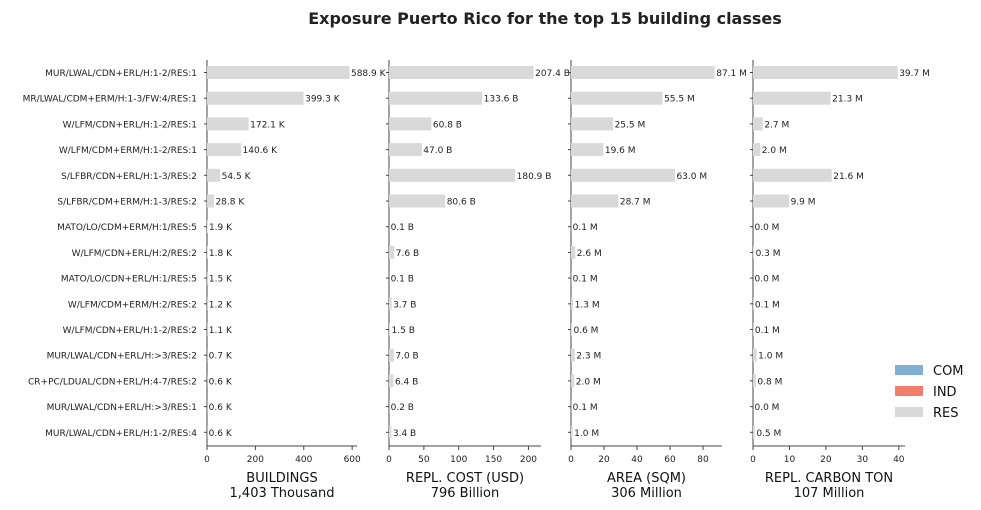 The height and width of the screenshot is (510, 981). Describe the element at coordinates (501, 100) in the screenshot. I see `bar-value-label: 133.6 B` at that location.